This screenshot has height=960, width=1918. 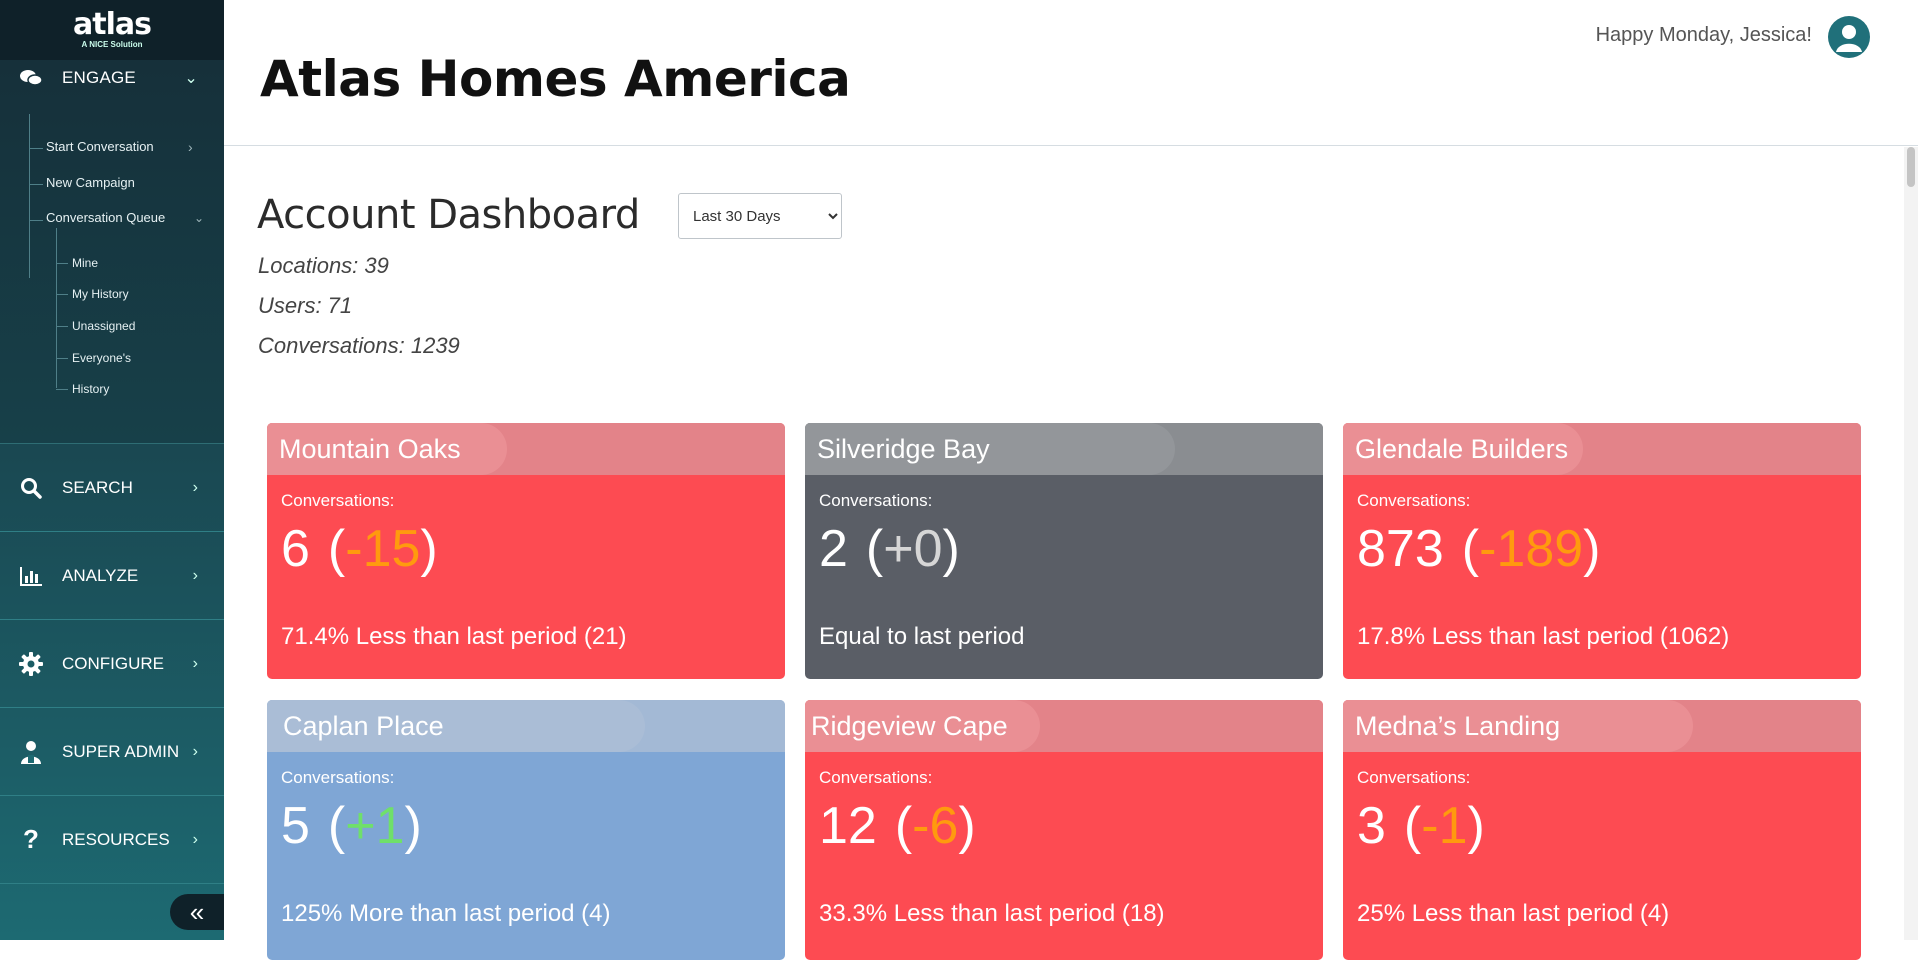 I want to click on card-title: Glendale Builders, so click(x=1462, y=448).